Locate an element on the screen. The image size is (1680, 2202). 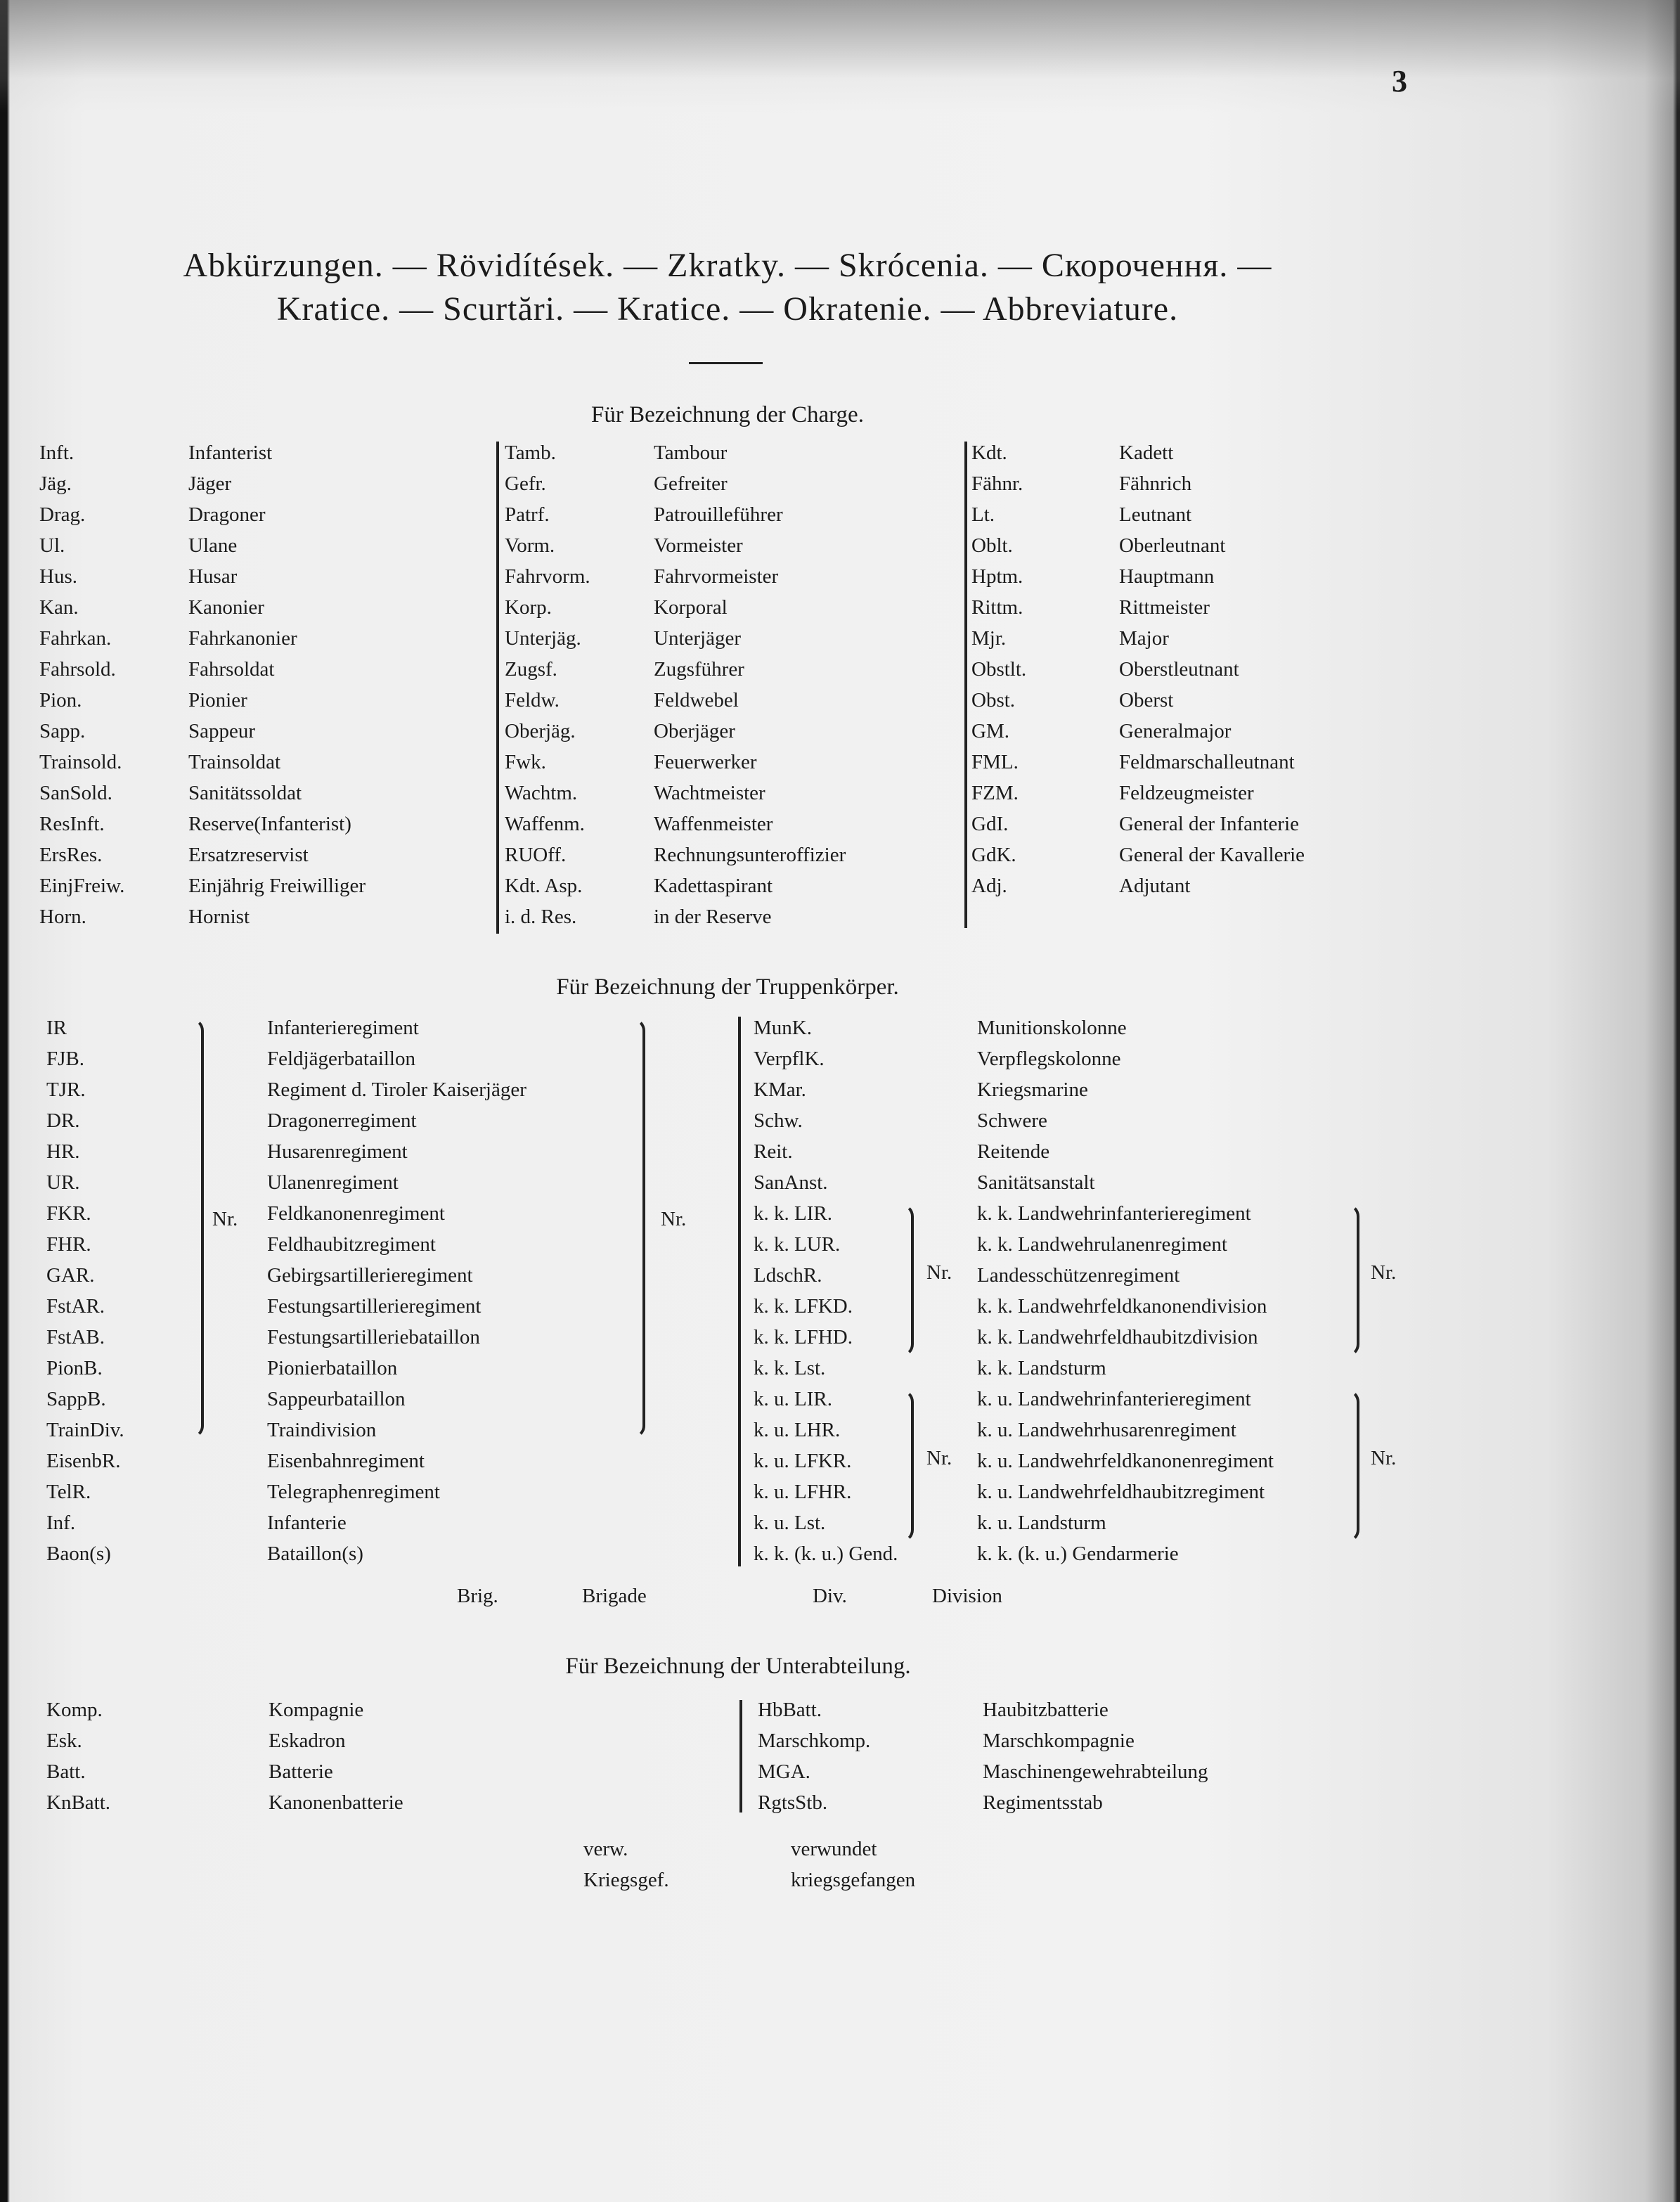
expansion: Husar is located at coordinates (213, 576).